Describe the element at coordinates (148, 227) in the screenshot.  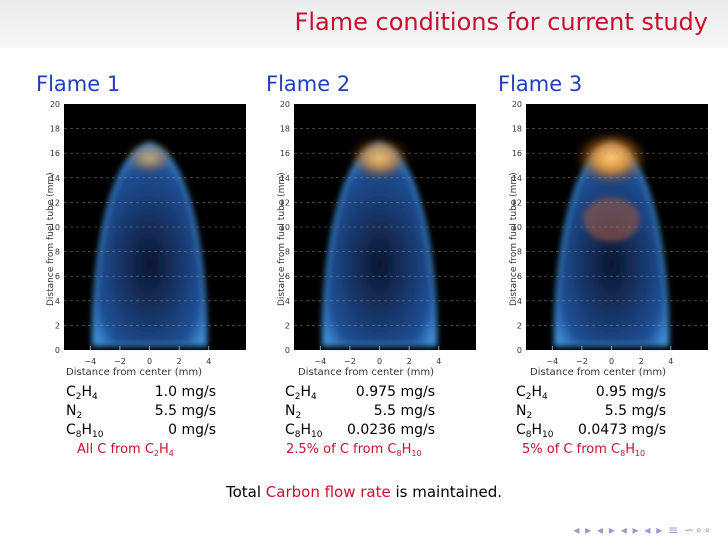
I see `flame-image-svg: 0 2 4 6 8 10 12 14 16 18 20` at that location.